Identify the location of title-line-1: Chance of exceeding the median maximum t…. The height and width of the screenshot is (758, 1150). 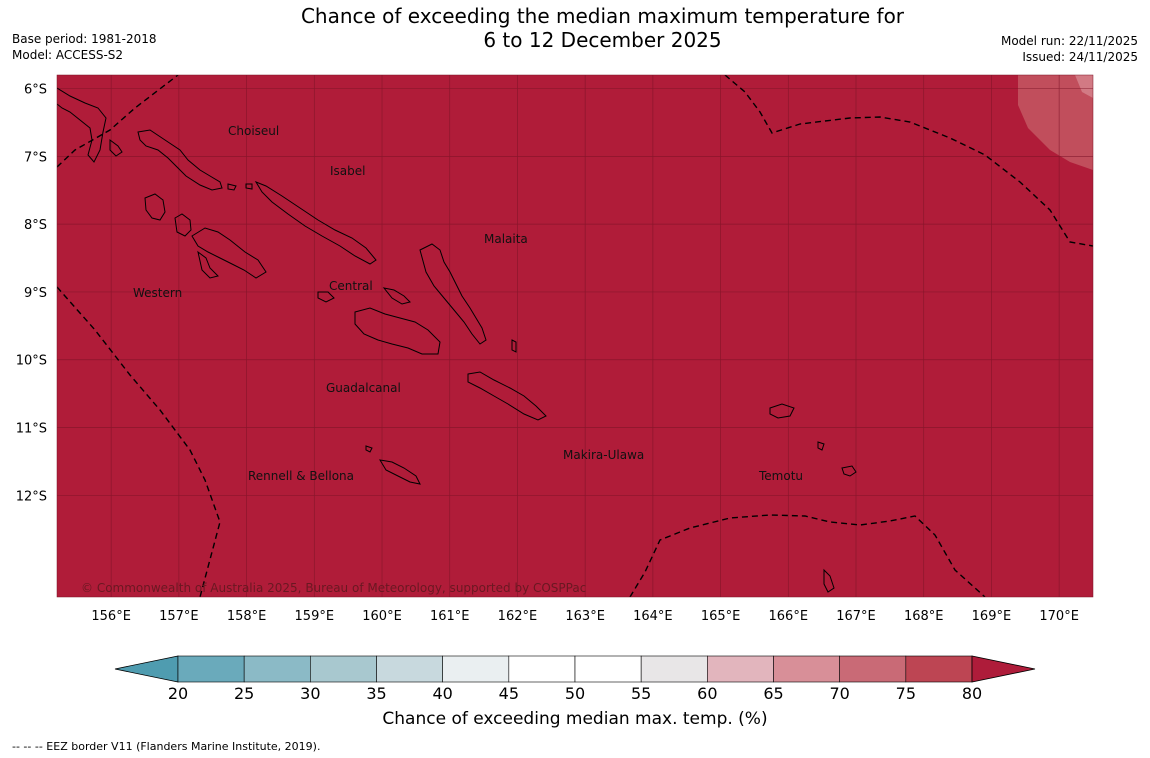
(602, 16).